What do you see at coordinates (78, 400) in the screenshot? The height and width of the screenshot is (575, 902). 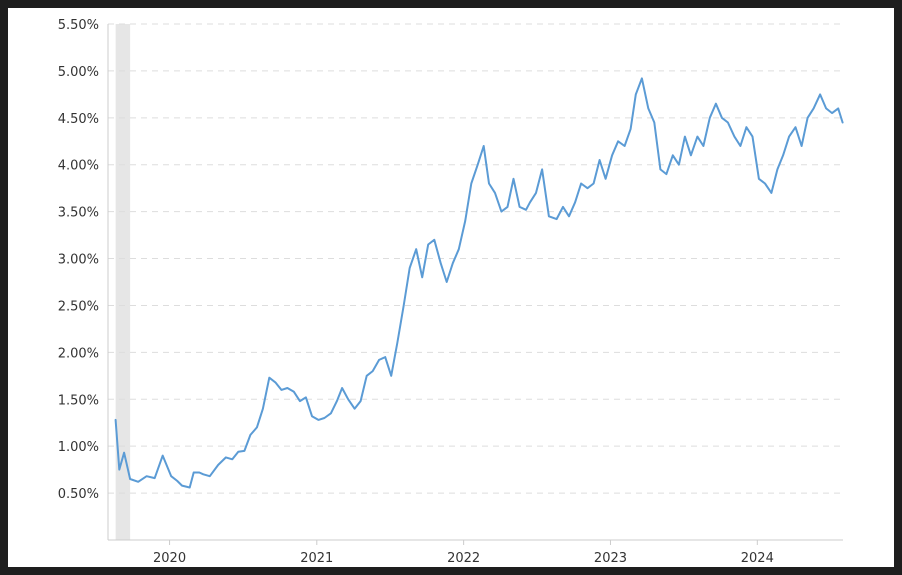 I see `y-tick-label: 1.50%` at bounding box center [78, 400].